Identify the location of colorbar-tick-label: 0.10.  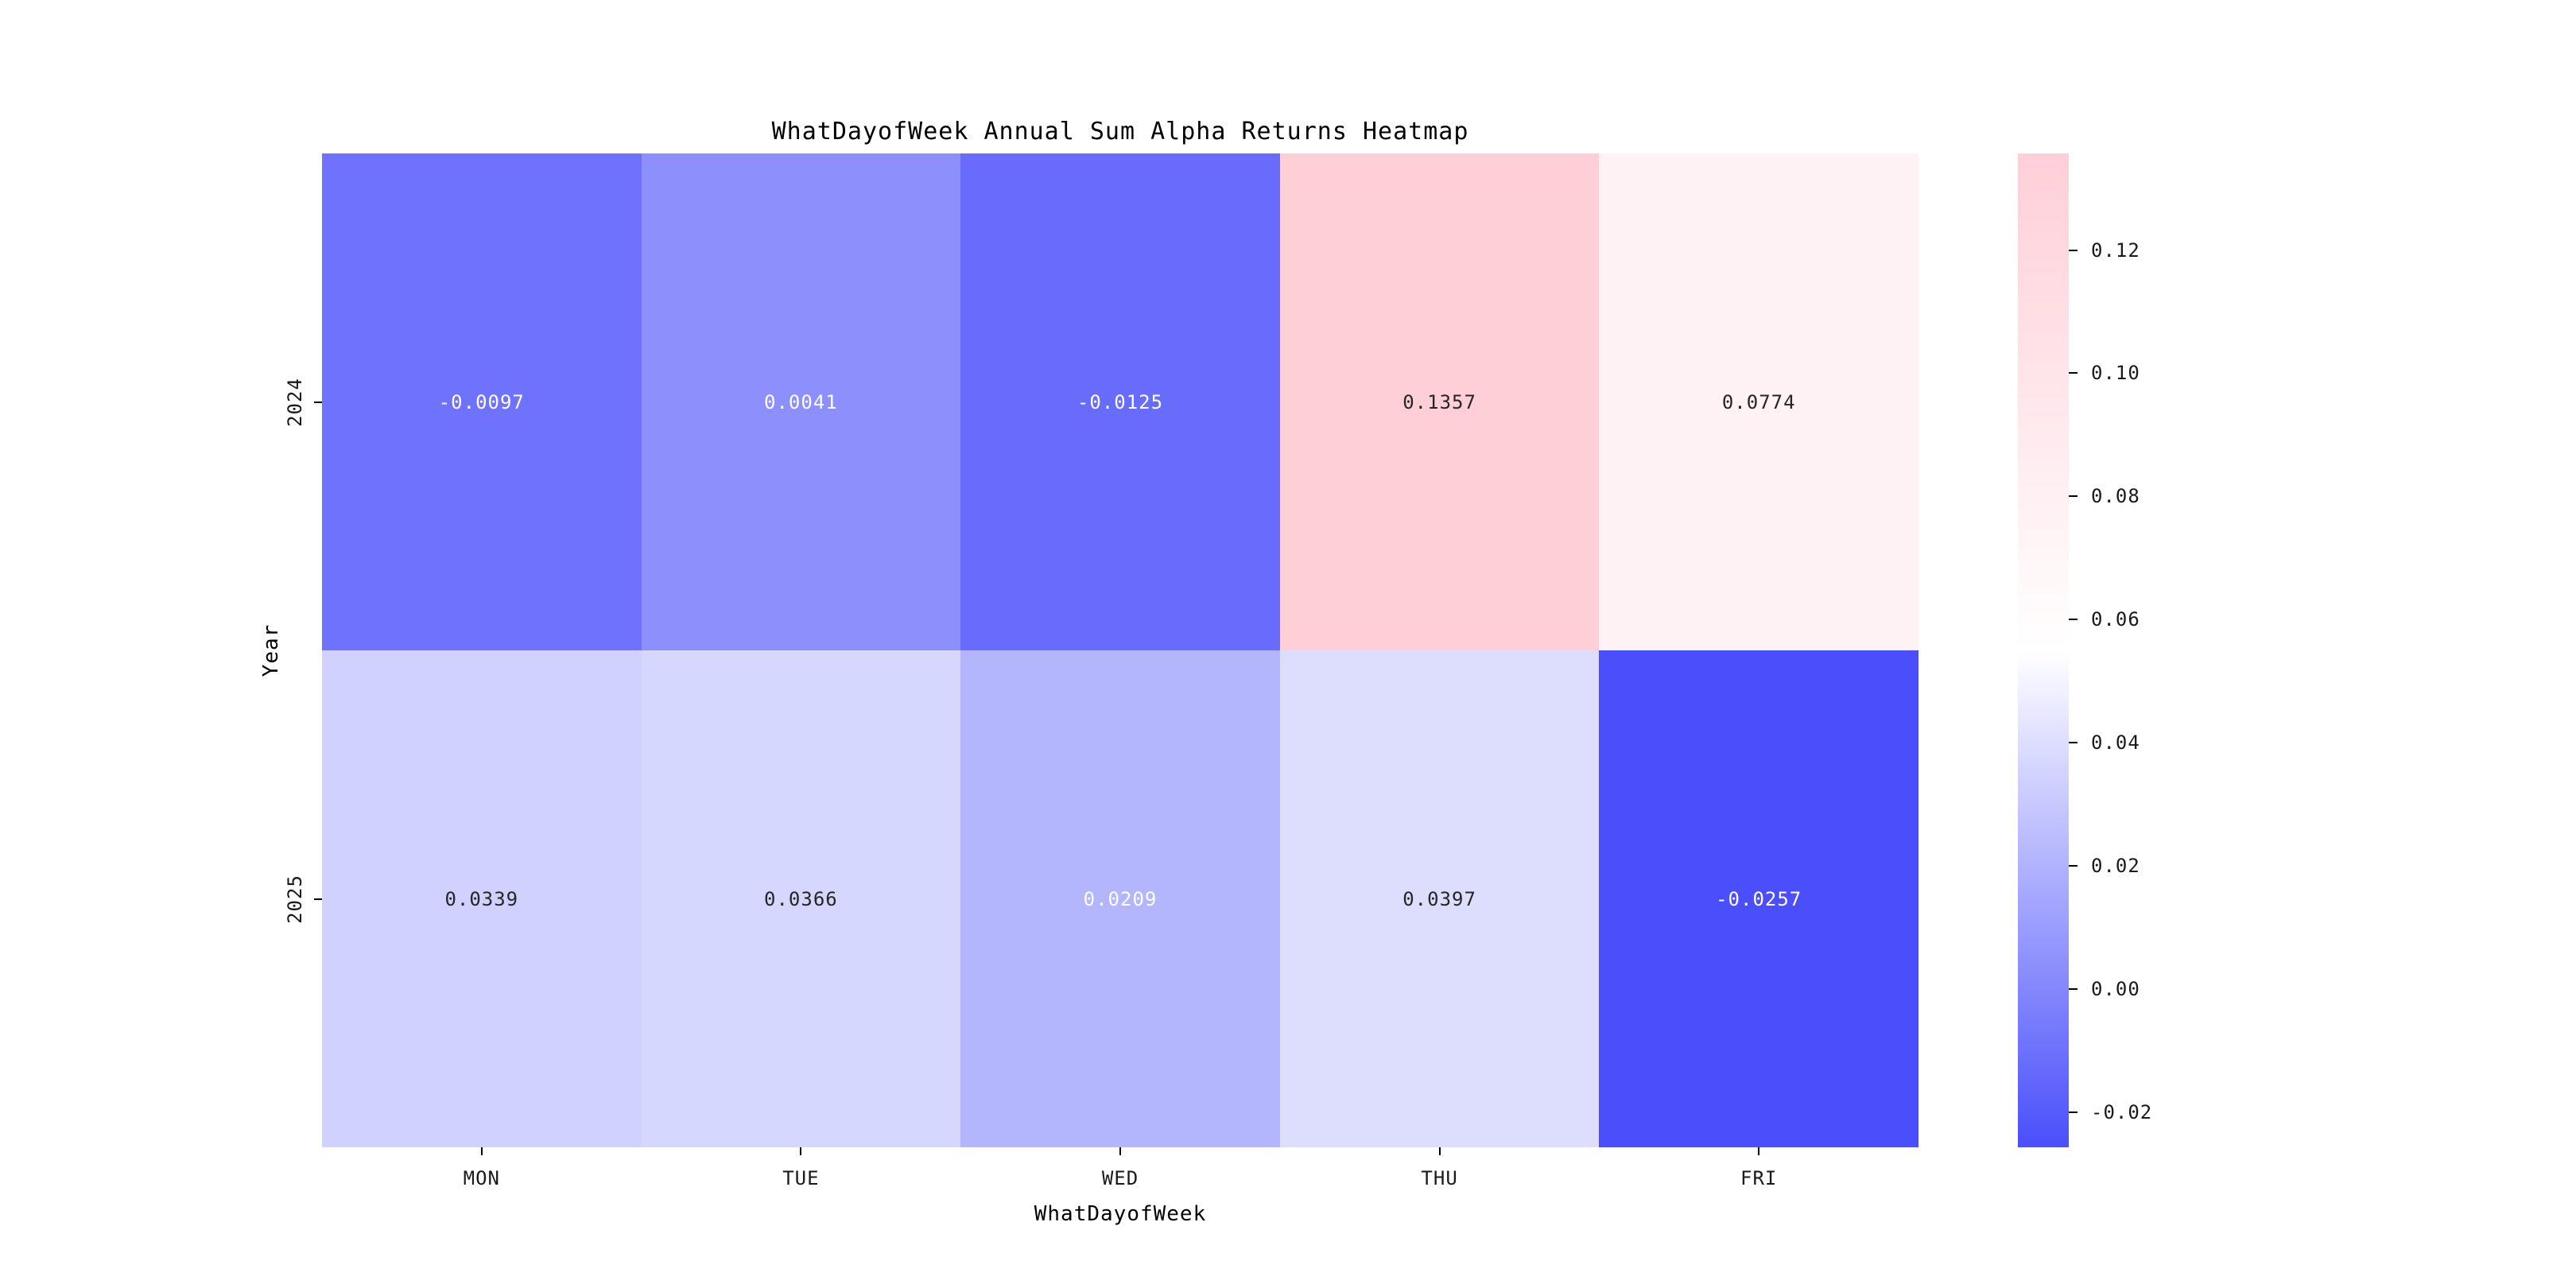
(2115, 374).